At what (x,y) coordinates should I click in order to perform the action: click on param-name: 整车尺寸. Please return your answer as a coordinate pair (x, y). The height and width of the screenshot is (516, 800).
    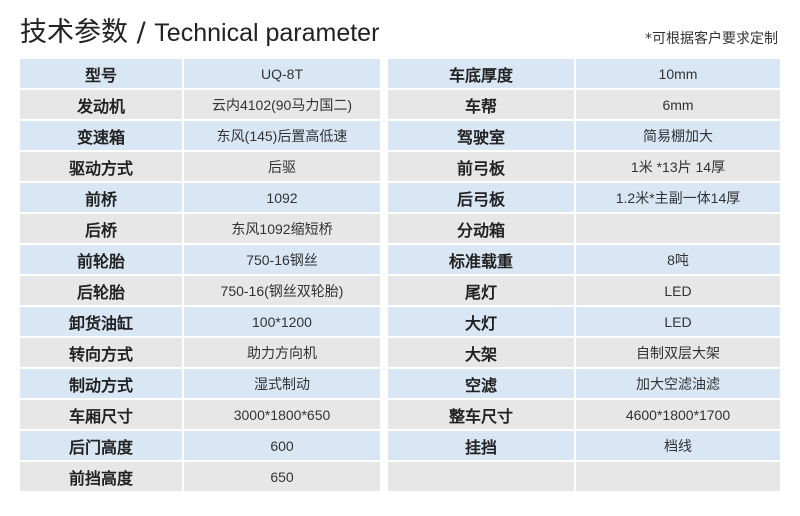
    Looking at the image, I should click on (482, 414).